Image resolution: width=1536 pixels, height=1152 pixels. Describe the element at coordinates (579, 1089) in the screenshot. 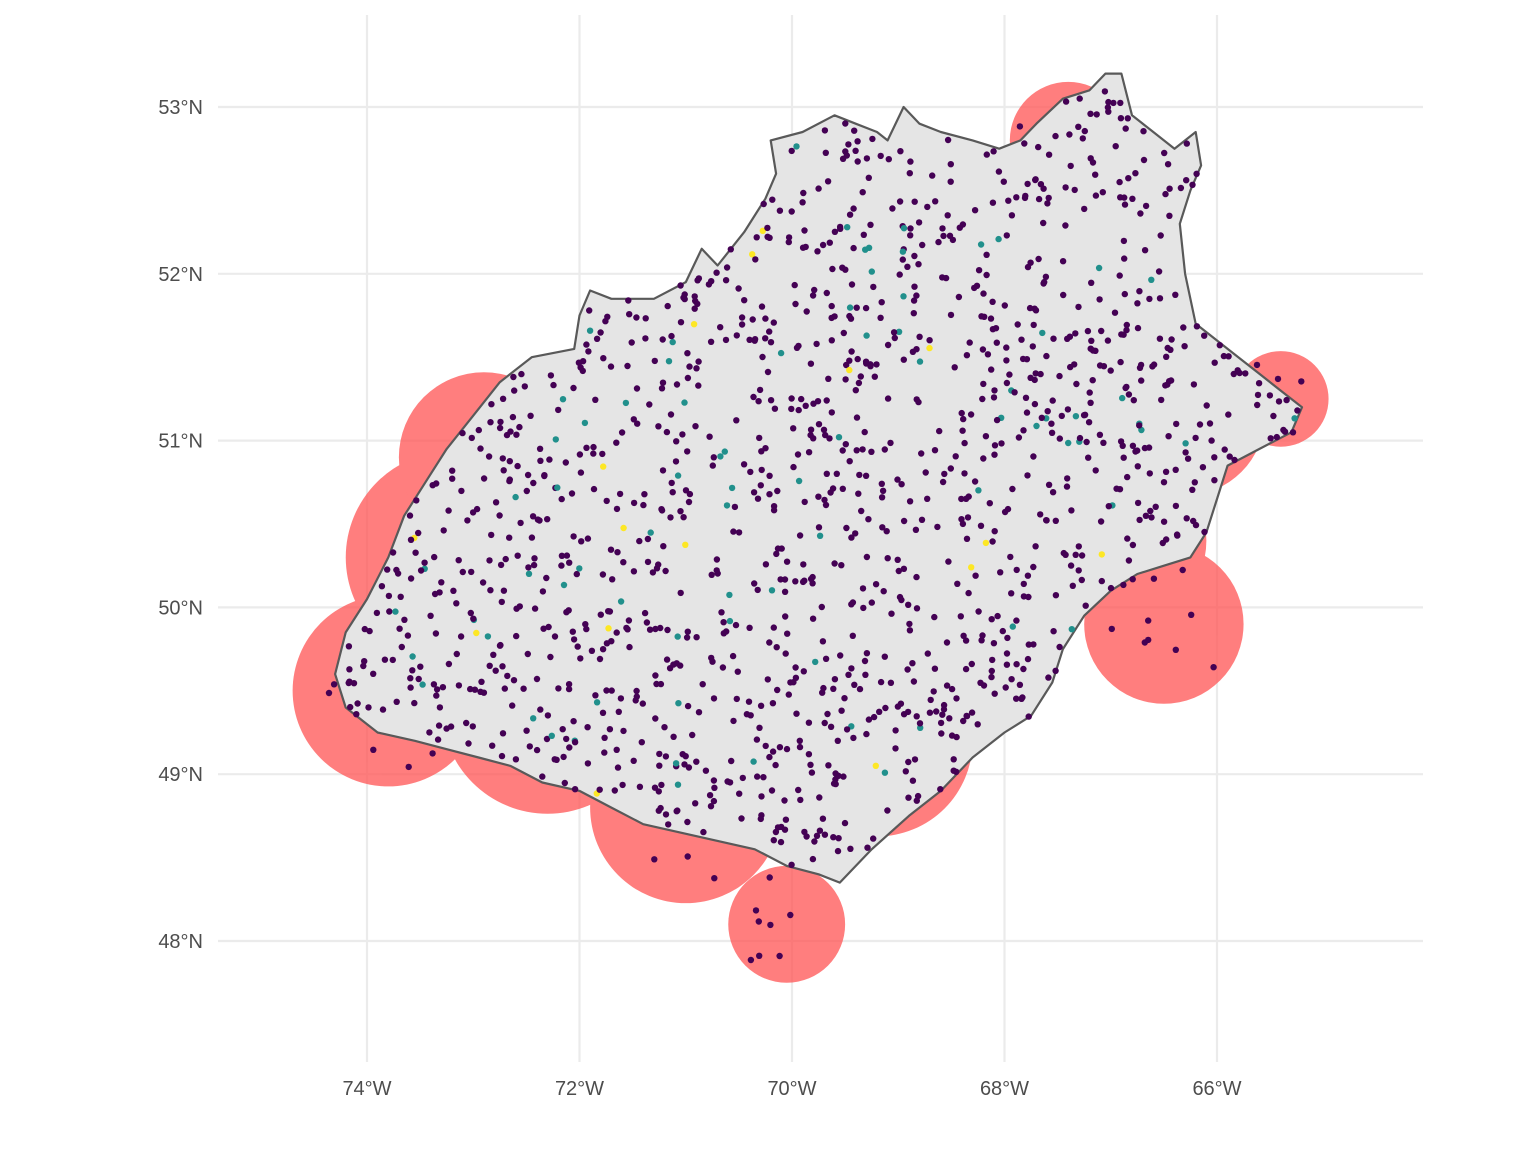

I see `lon-tick-label: 72°W` at that location.